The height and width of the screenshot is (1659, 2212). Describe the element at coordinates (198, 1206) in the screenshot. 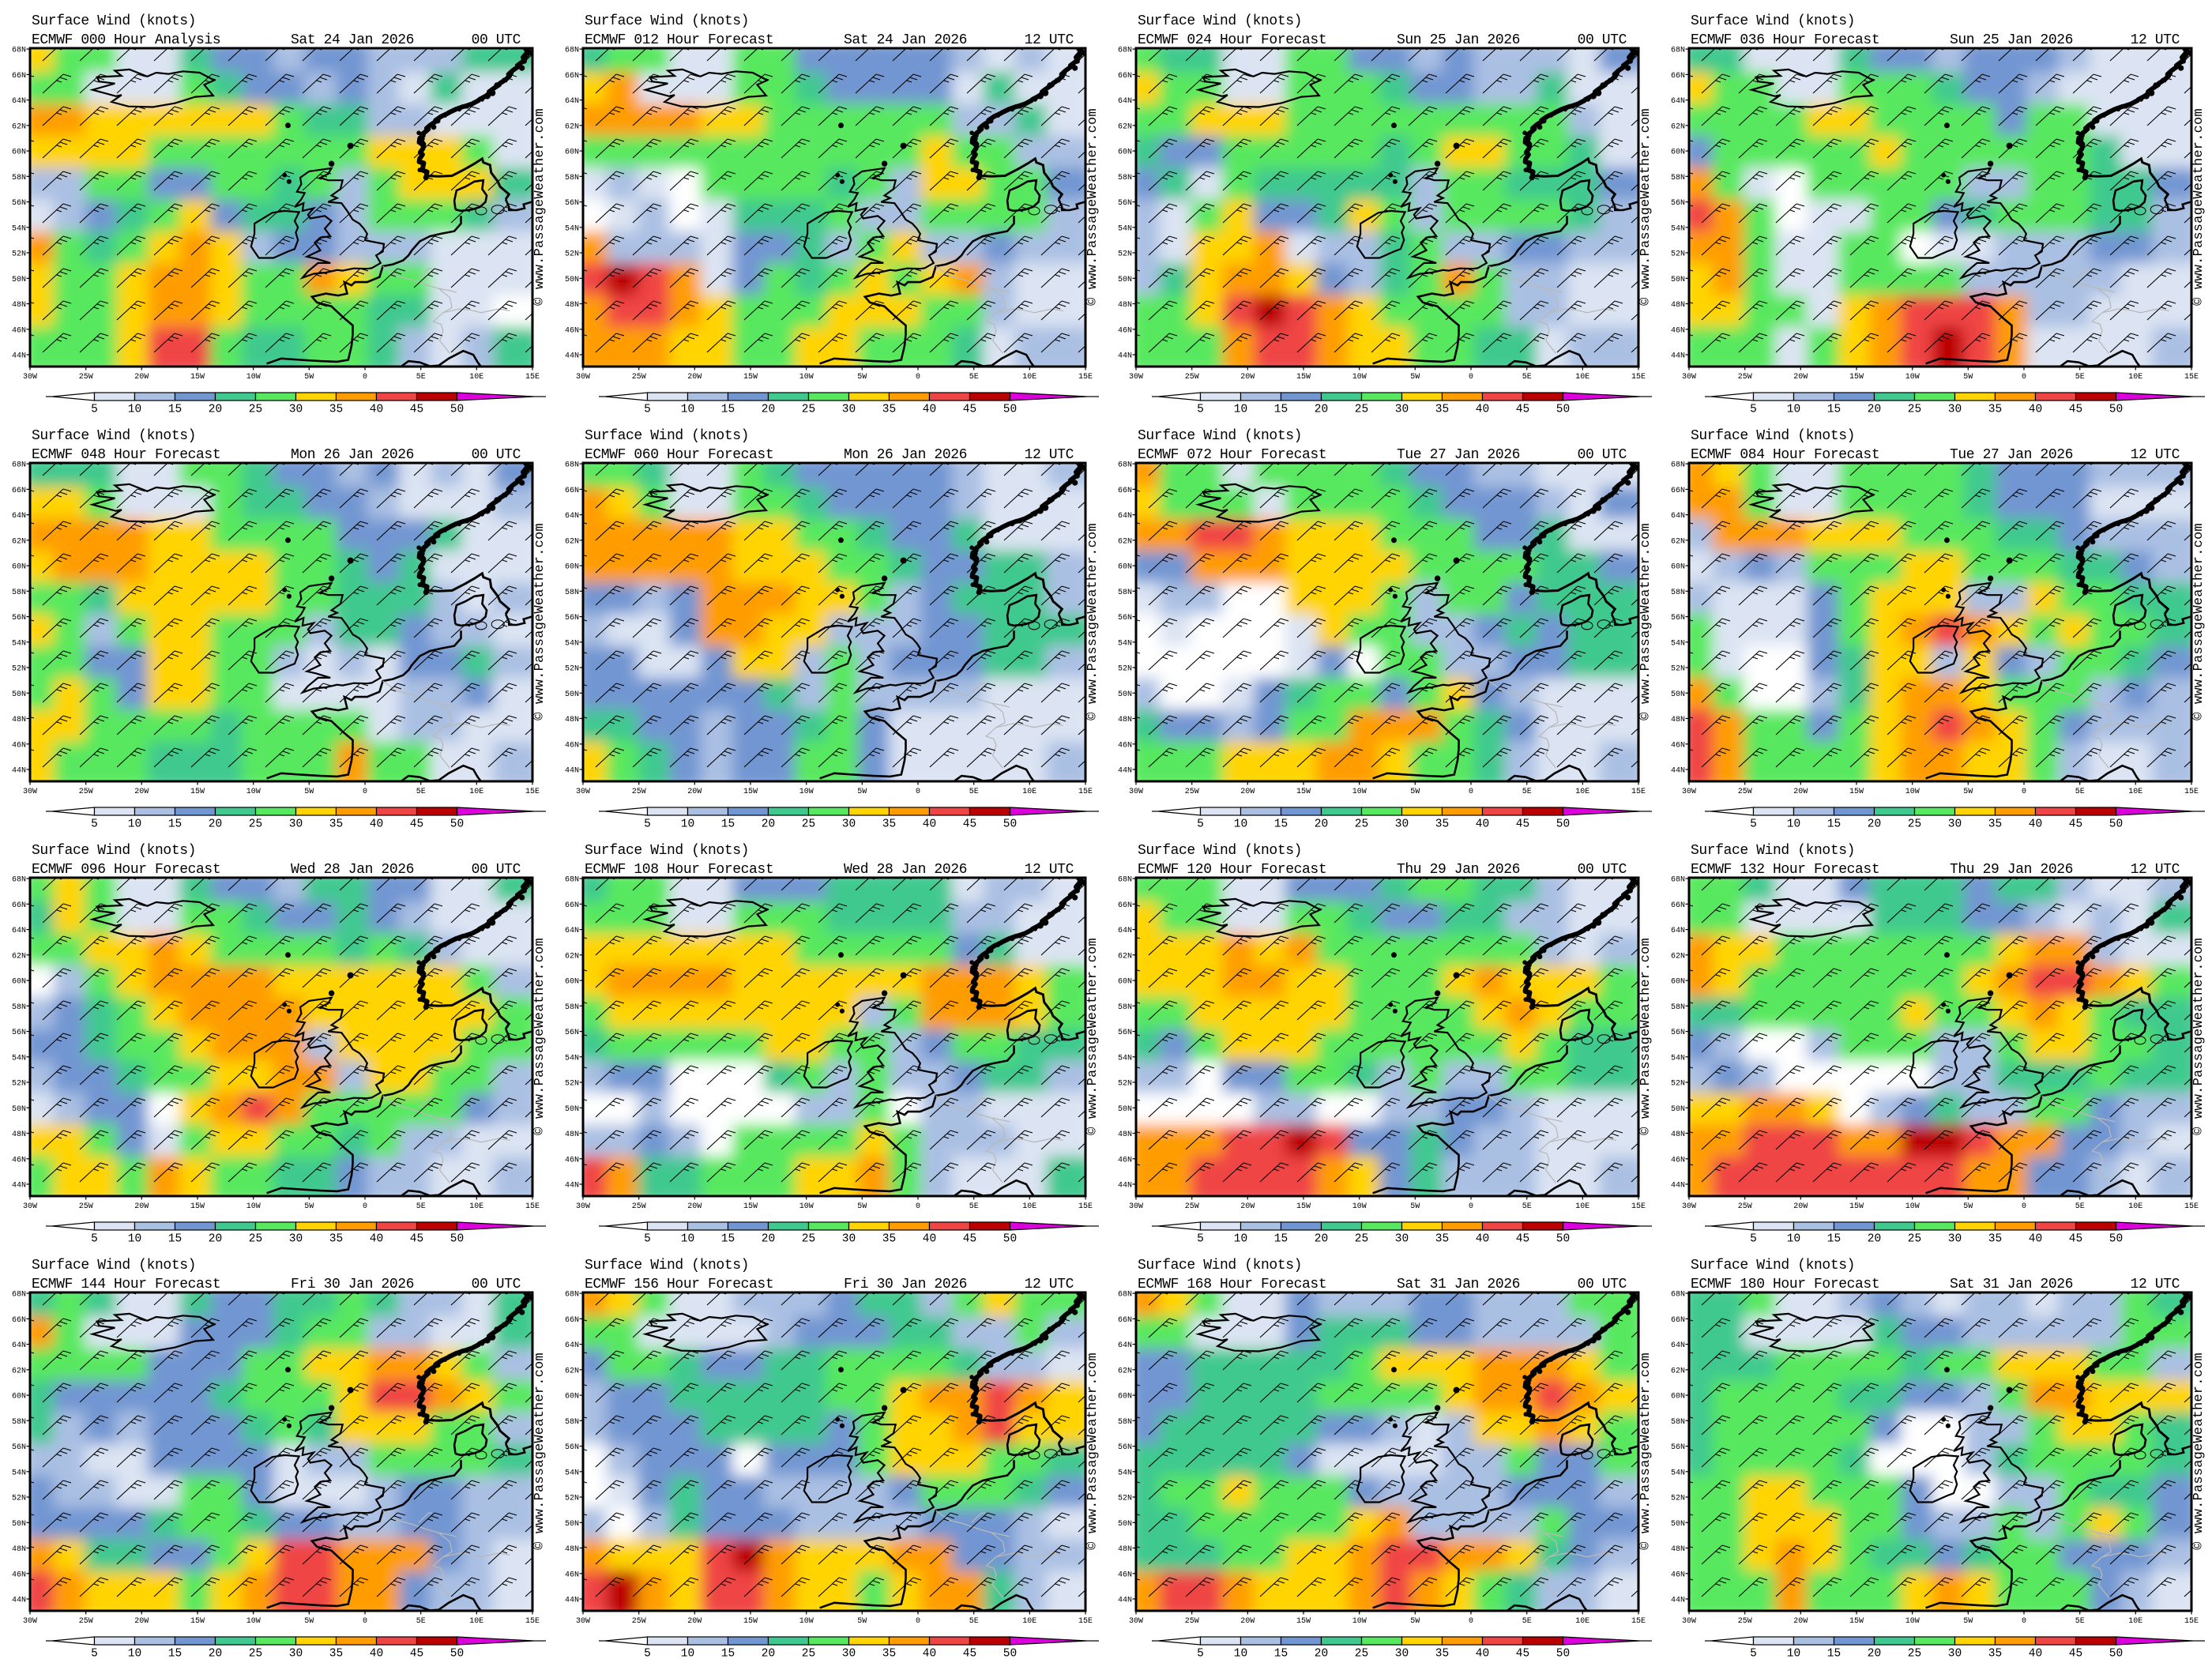

I see `svg-text: 15W` at that location.